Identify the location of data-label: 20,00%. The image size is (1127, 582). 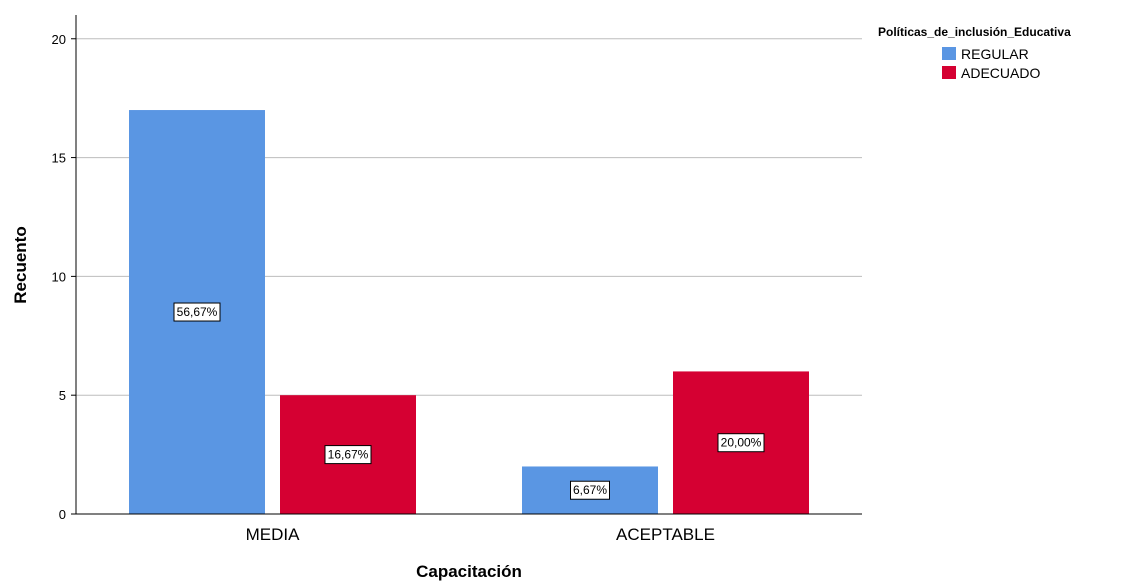
(741, 443).